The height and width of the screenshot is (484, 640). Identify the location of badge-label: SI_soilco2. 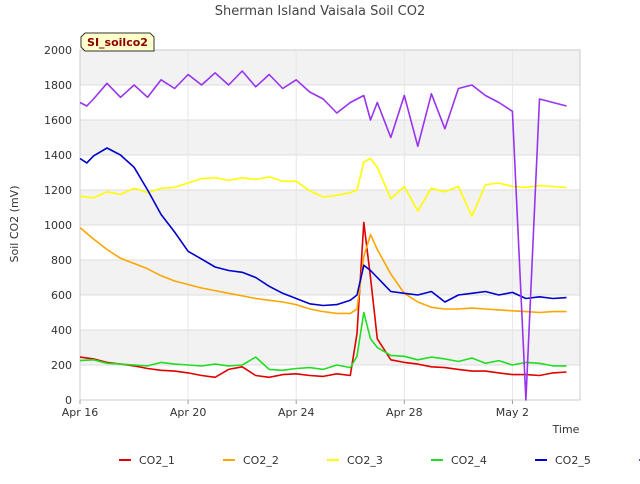
(117, 42).